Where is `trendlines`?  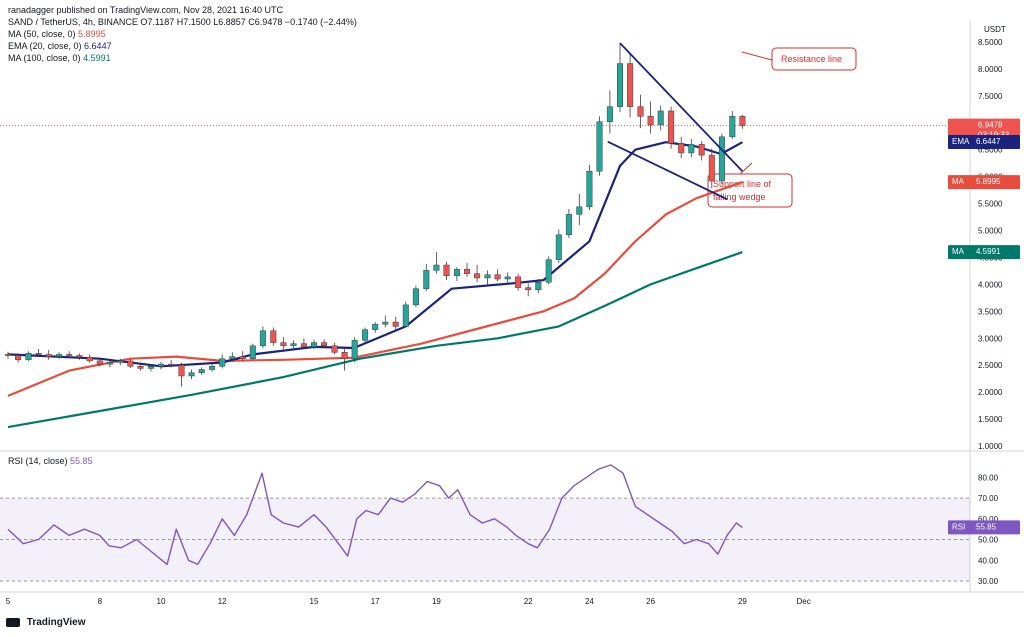
trendlines is located at coordinates (690, 121).